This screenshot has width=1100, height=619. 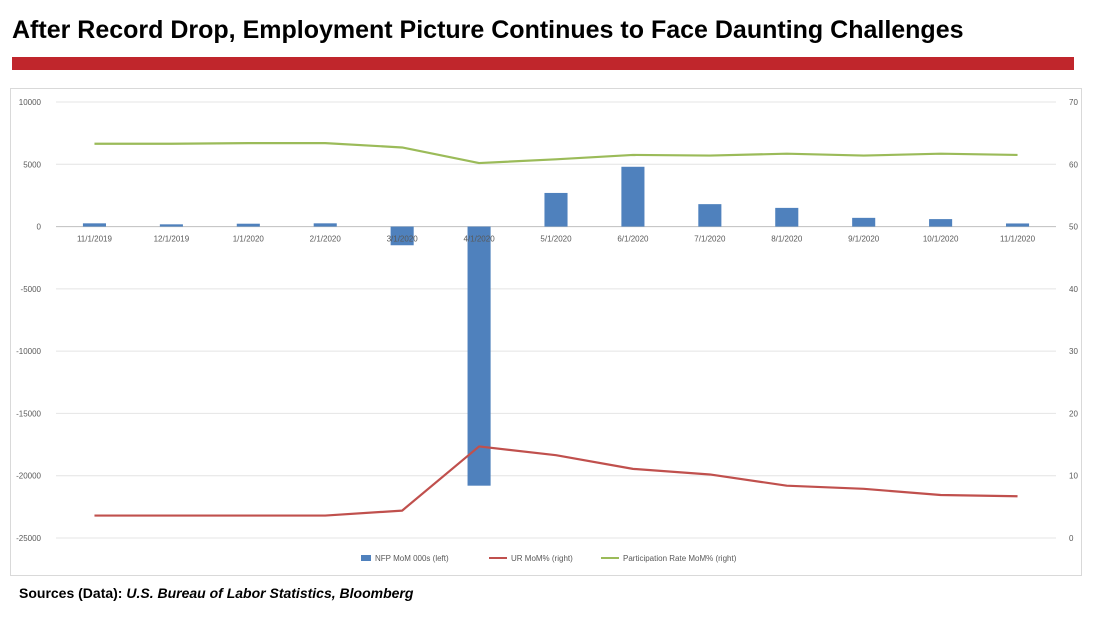 What do you see at coordinates (633, 196) in the screenshot?
I see `bar-6/1/2020` at bounding box center [633, 196].